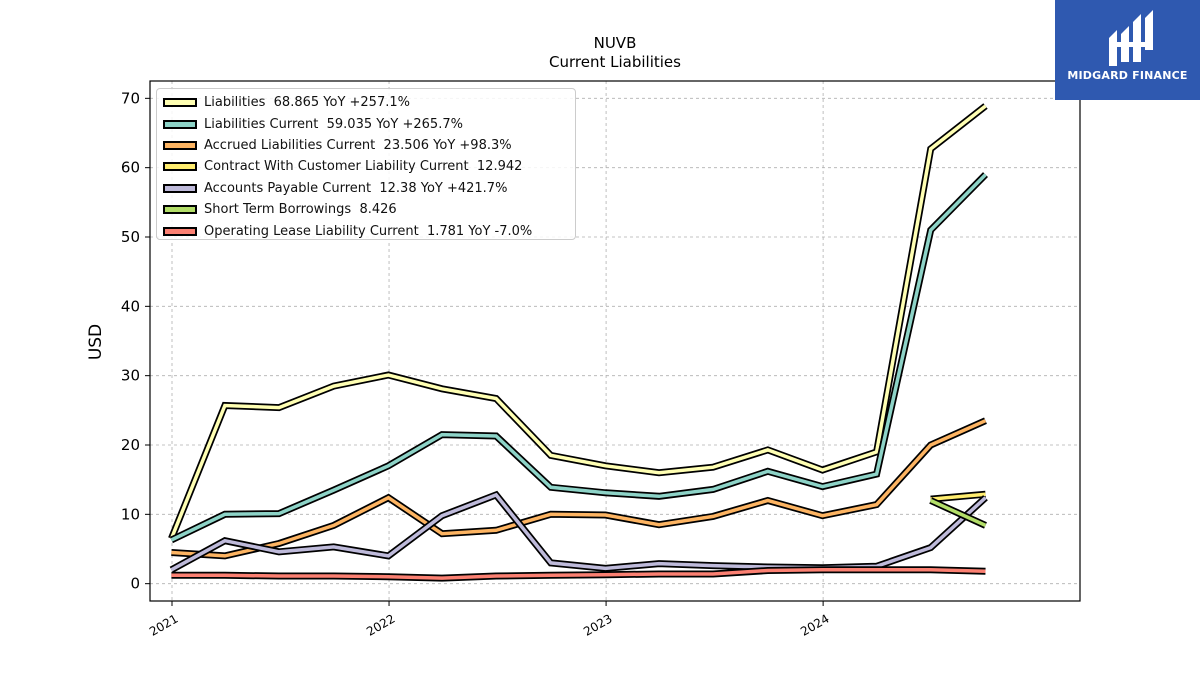 This screenshot has width=1200, height=675. I want to click on legend-item: Short Term Borrowings 8.426, so click(369, 209).